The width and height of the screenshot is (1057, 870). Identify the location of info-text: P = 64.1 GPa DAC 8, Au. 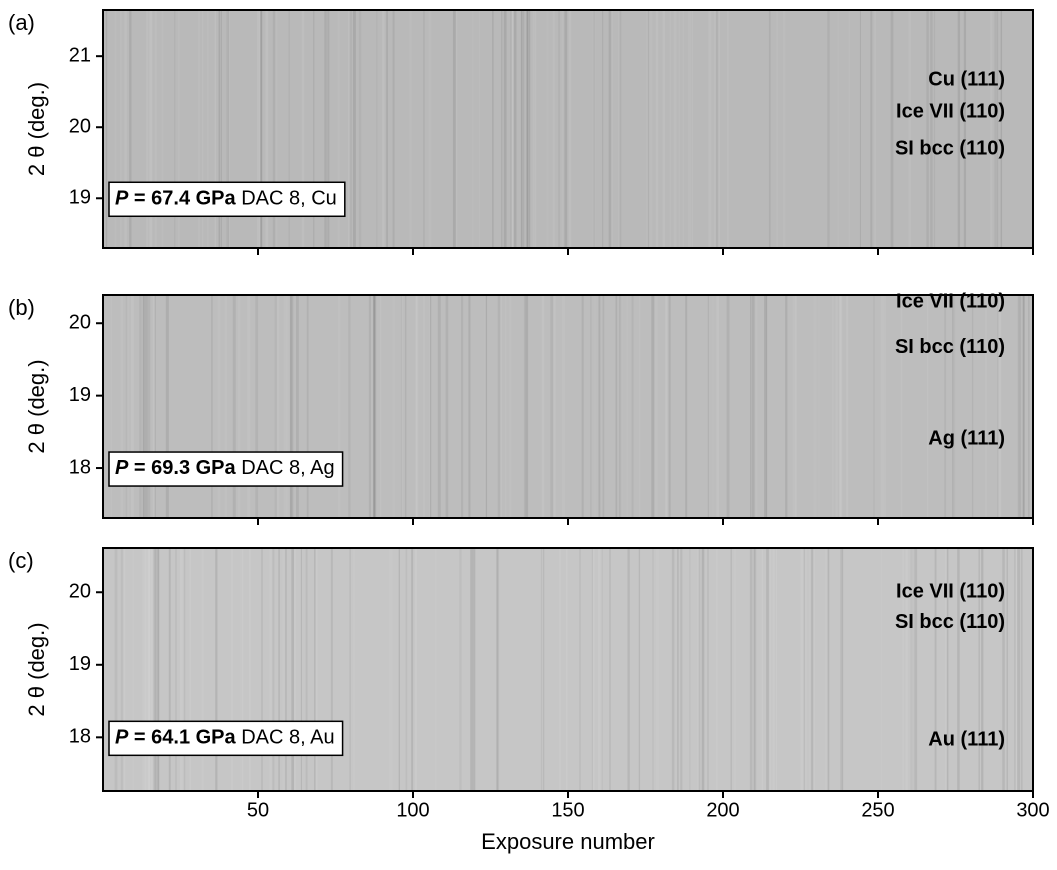
(225, 738).